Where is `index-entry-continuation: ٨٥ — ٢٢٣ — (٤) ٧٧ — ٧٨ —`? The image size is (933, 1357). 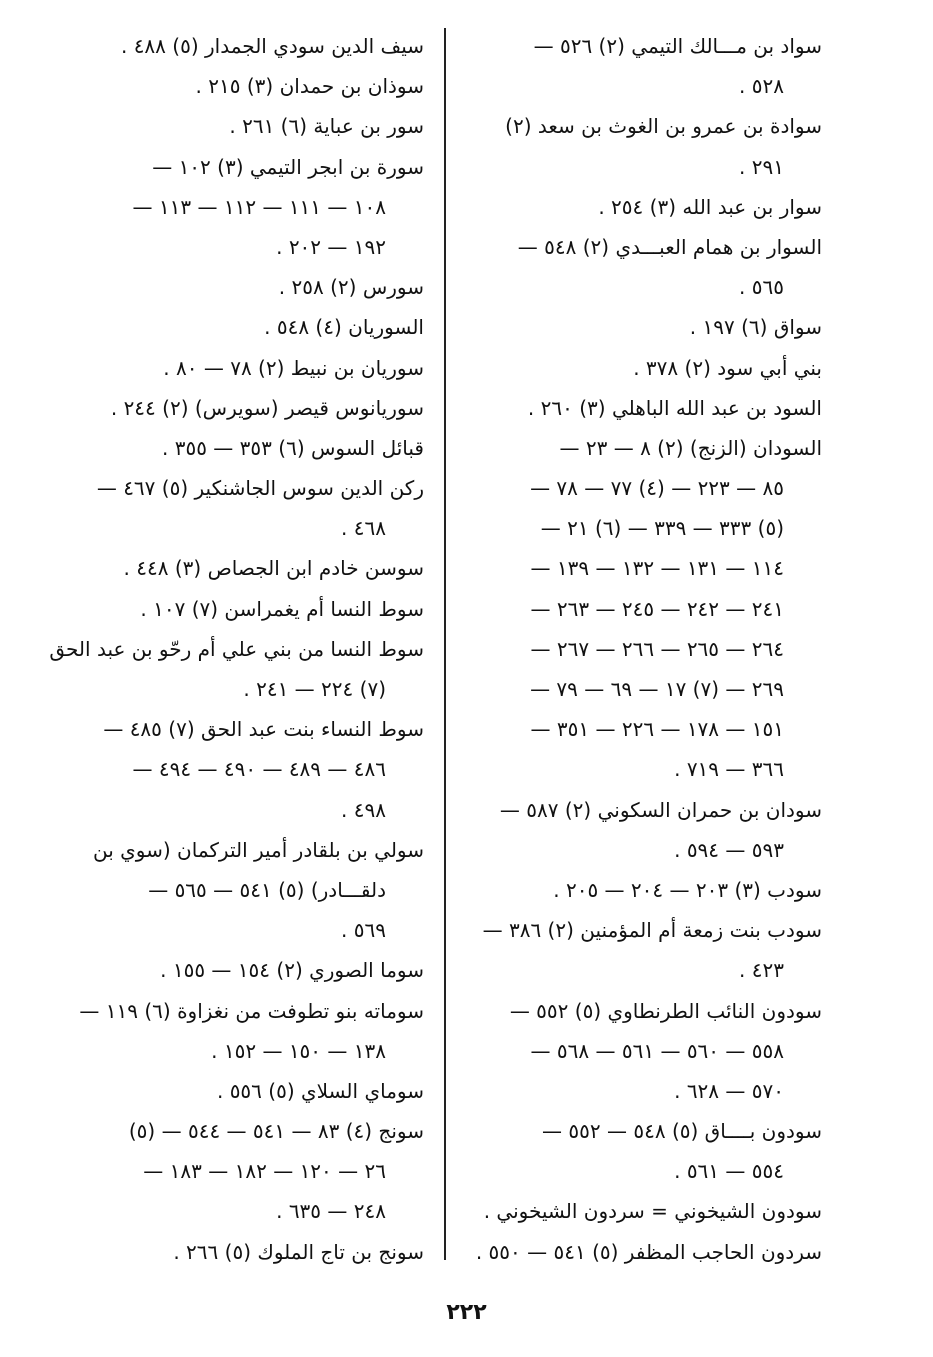
index-entry-continuation: ٨٥ — ٢٢٣ — (٤) ٧٧ — ٧٨ — is located at coordinates (657, 488).